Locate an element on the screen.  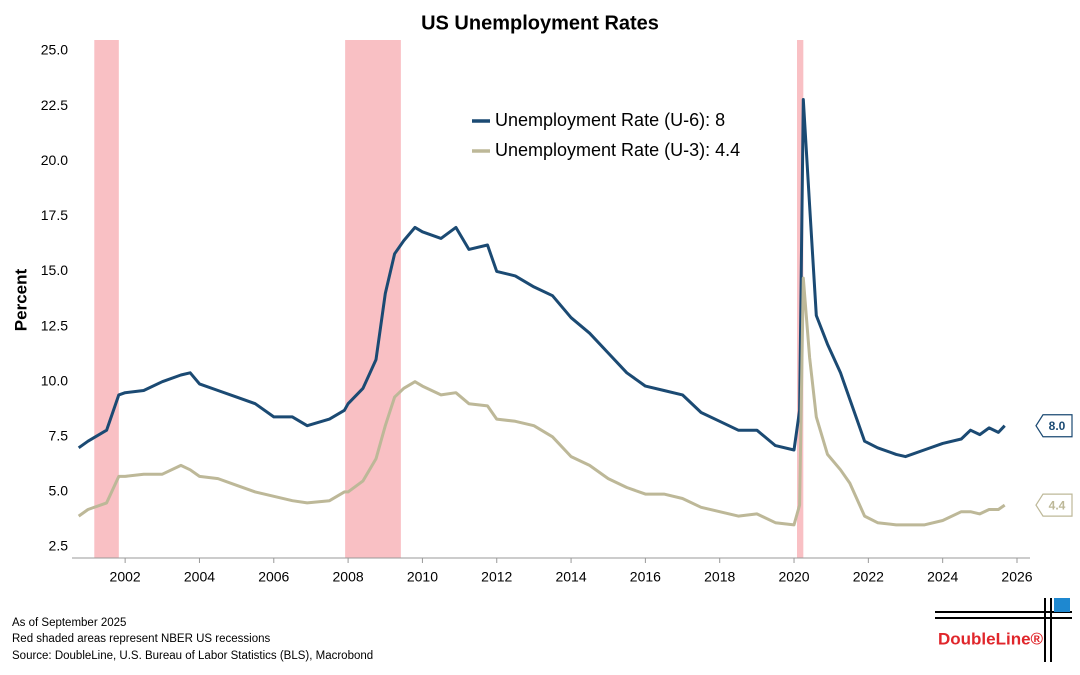
y-axis-label: Percent is located at coordinates (20, 299).